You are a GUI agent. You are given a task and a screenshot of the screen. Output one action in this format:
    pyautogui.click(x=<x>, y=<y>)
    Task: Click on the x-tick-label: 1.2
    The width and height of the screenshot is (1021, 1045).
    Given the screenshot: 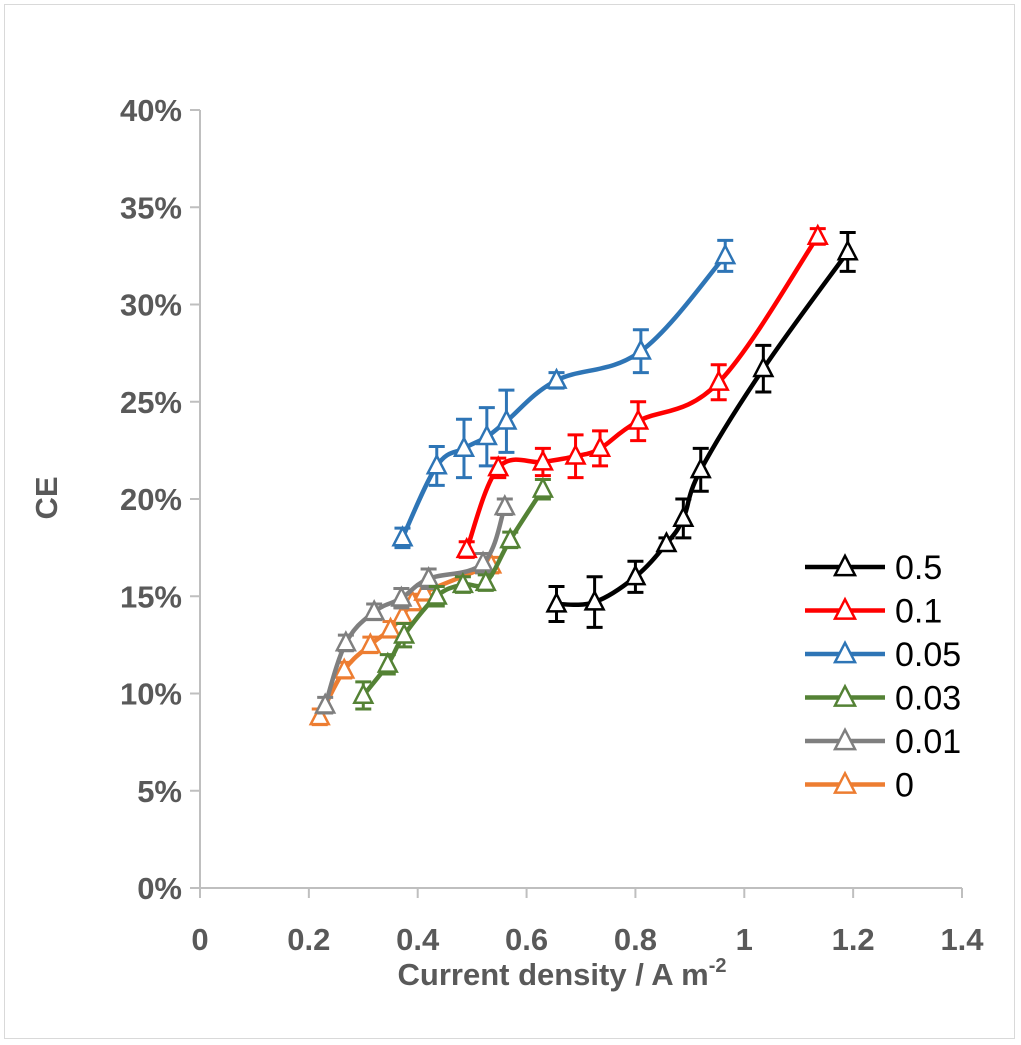 What is the action you would take?
    pyautogui.click(x=853, y=939)
    